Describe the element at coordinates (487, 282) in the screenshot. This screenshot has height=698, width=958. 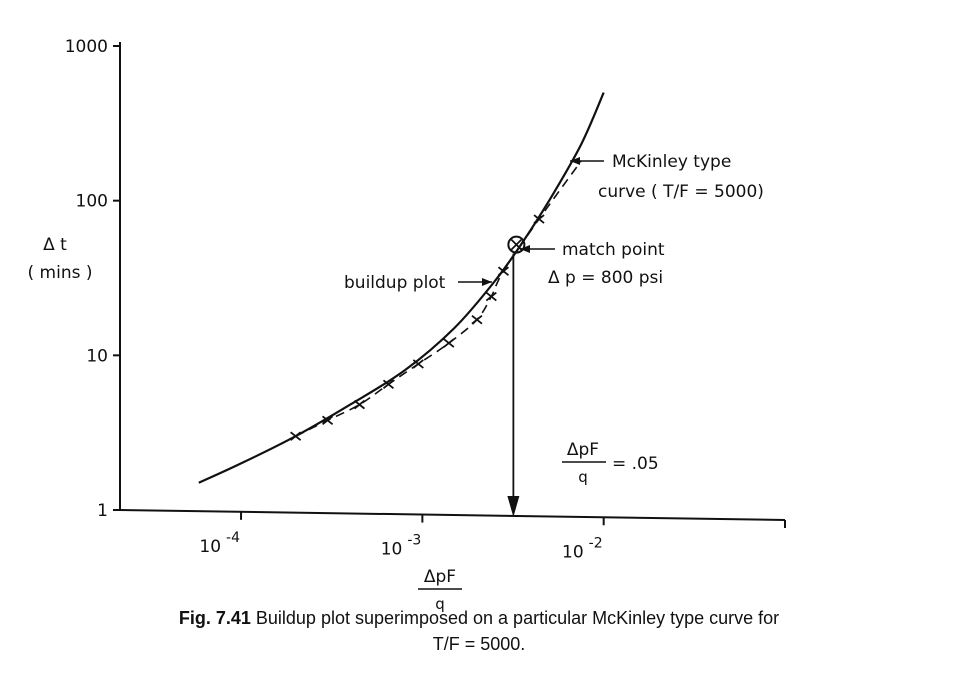
I see `buildup-label-arrow-head` at that location.